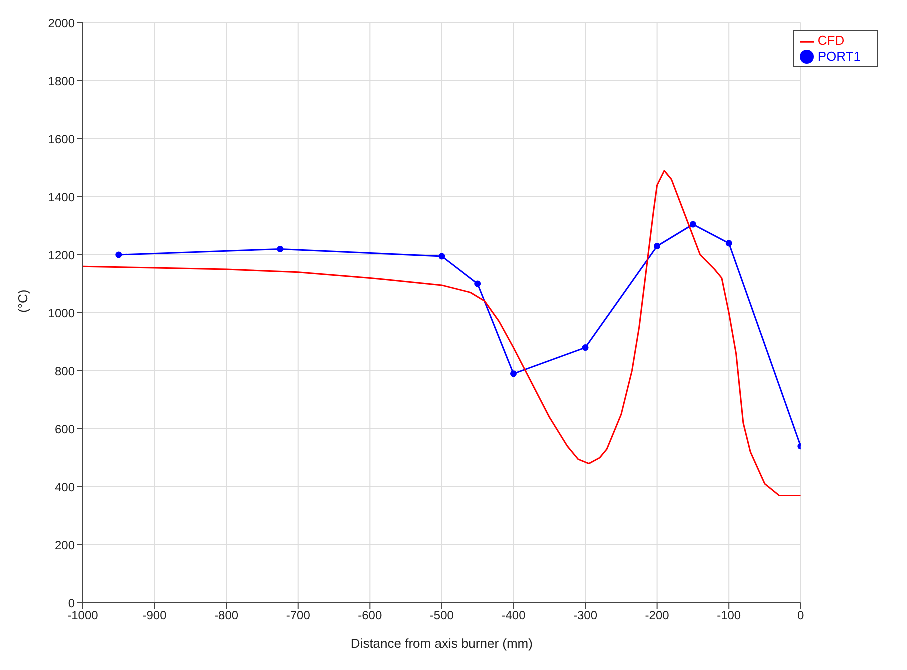 This screenshot has width=907, height=670. Describe the element at coordinates (65, 545) in the screenshot. I see `y-tick-label: 200` at that location.